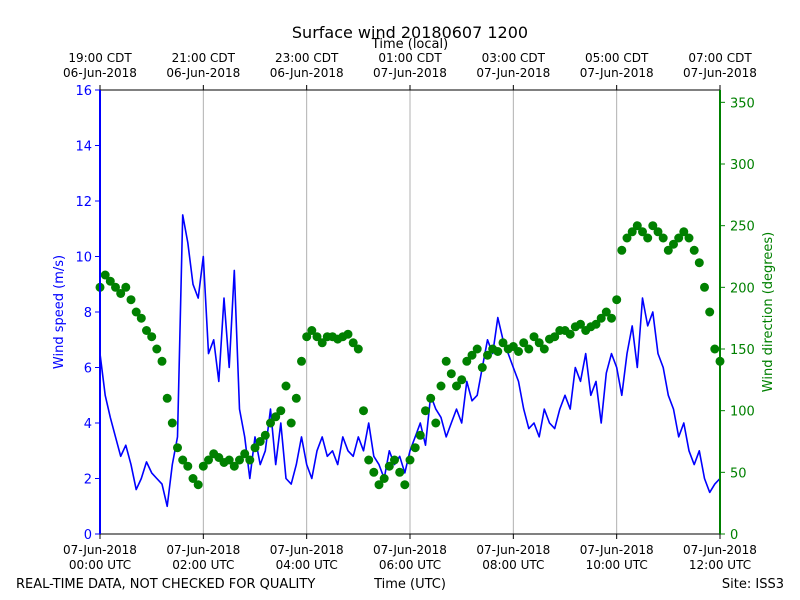  I want to click on left-tick-label: 14, so click(83, 147).